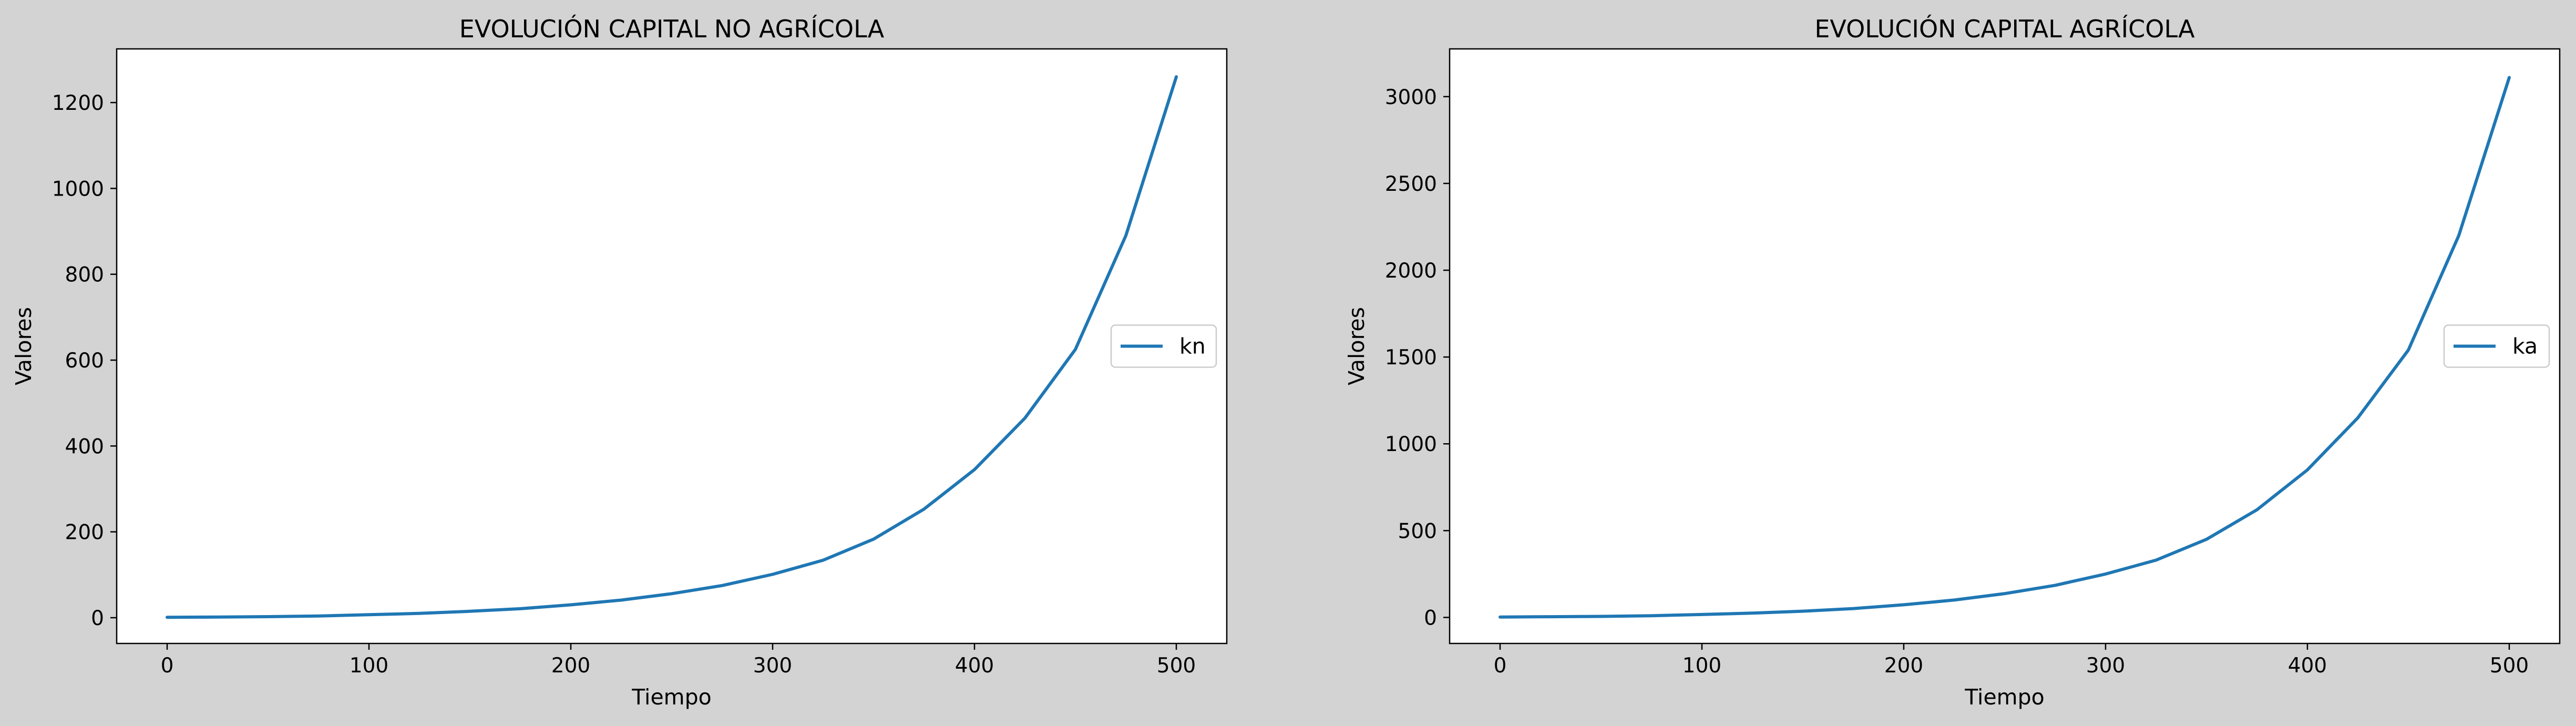 This screenshot has height=726, width=2576. I want to click on y-tick-label: 1200, so click(78, 103).